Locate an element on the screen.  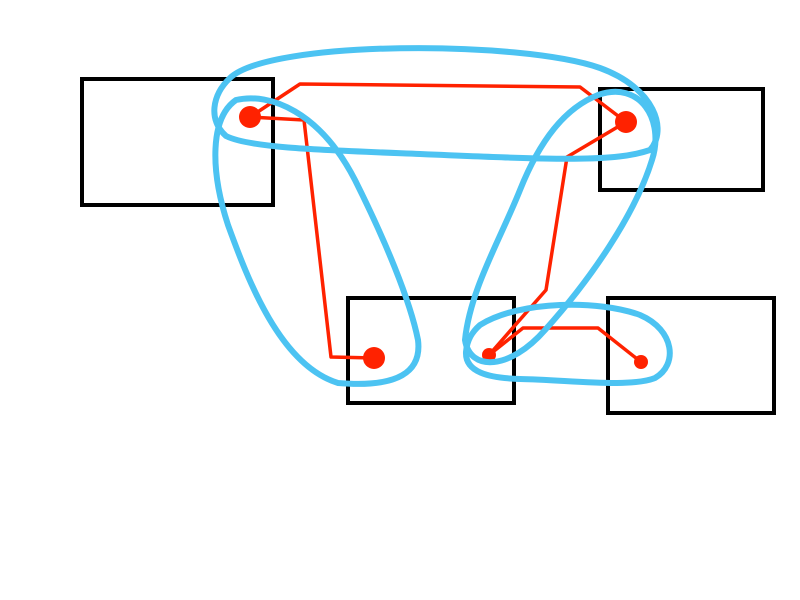
box-top-left is located at coordinates (177, 142).